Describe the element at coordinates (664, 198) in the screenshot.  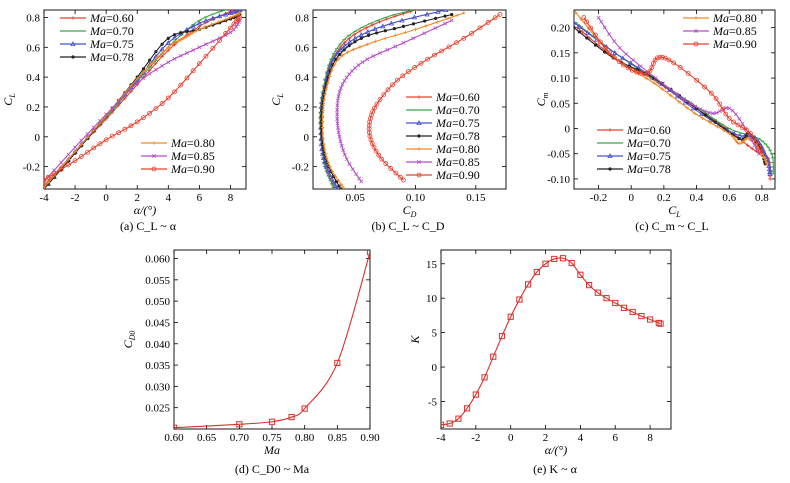
I see `x-tick-label: 0.2` at that location.